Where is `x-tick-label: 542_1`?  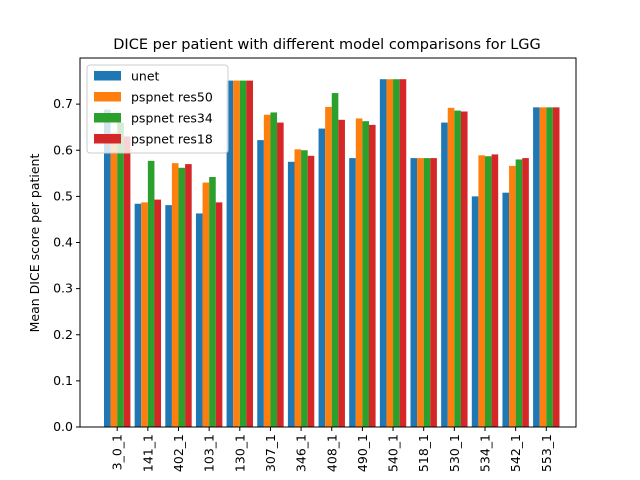
x-tick-label: 542_1 is located at coordinates (515, 453).